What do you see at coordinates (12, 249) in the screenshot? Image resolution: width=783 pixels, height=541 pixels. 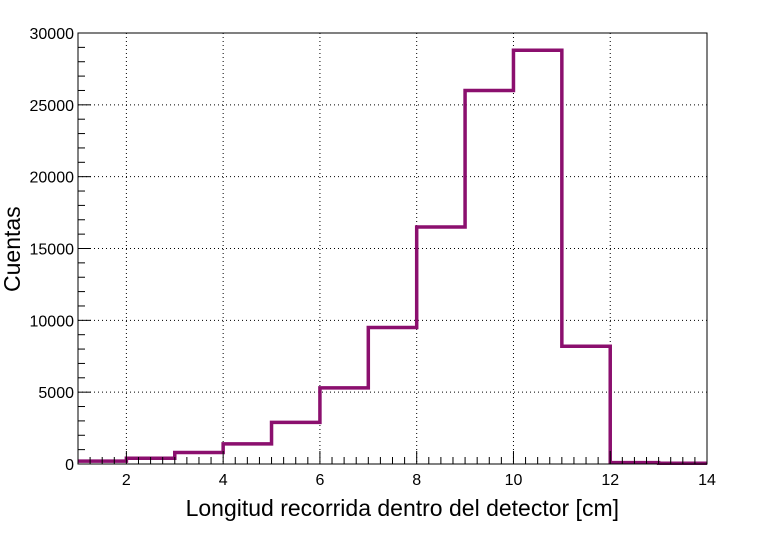 I see `y-axis-title: Cuentas` at bounding box center [12, 249].